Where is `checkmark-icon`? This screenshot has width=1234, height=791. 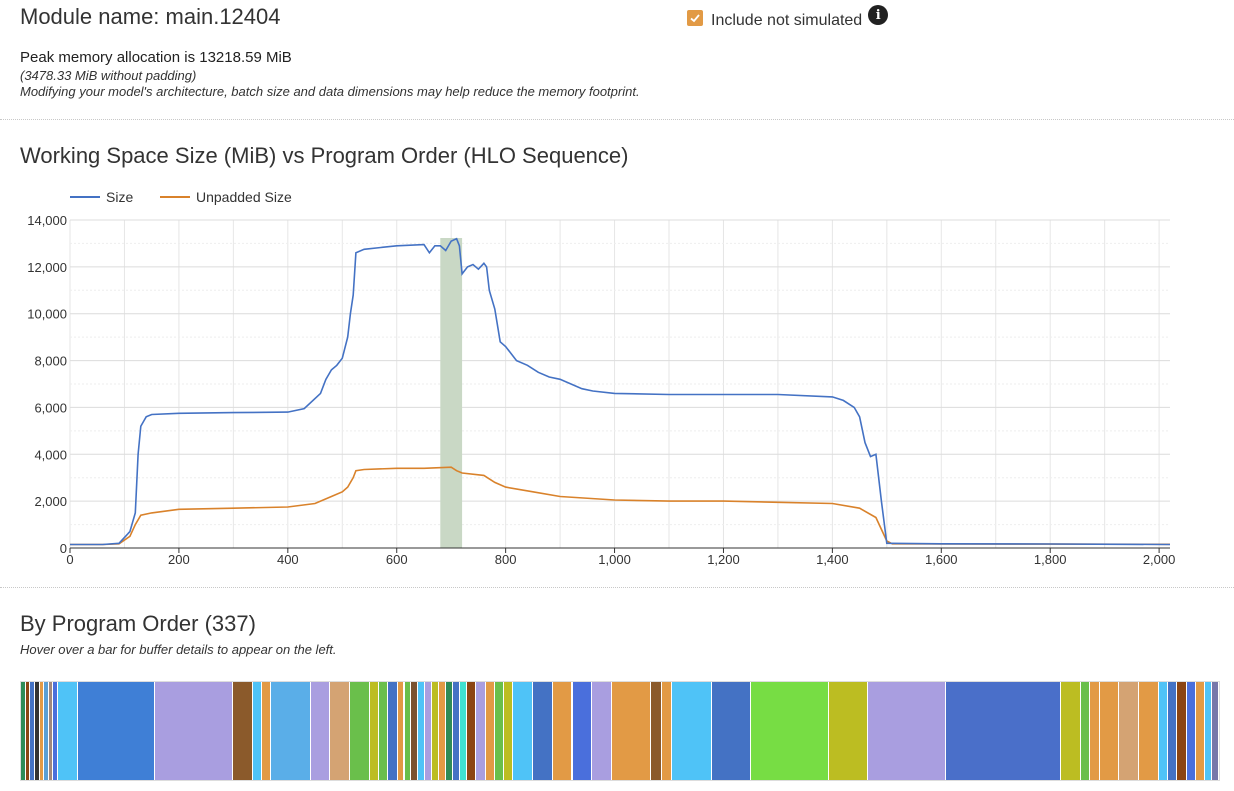 checkmark-icon is located at coordinates (695, 18).